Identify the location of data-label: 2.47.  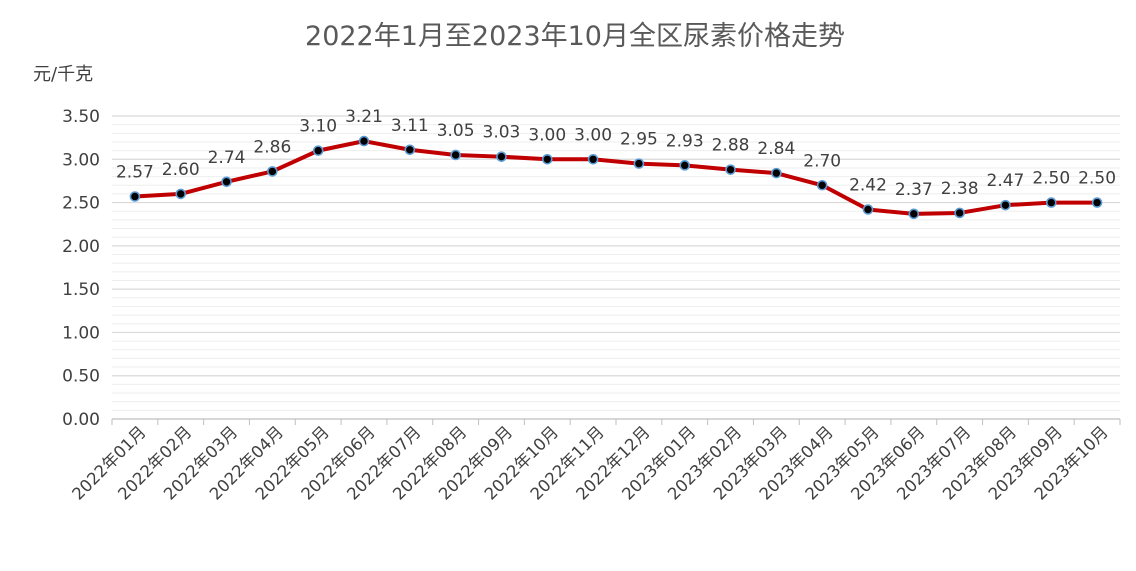
(1006, 181).